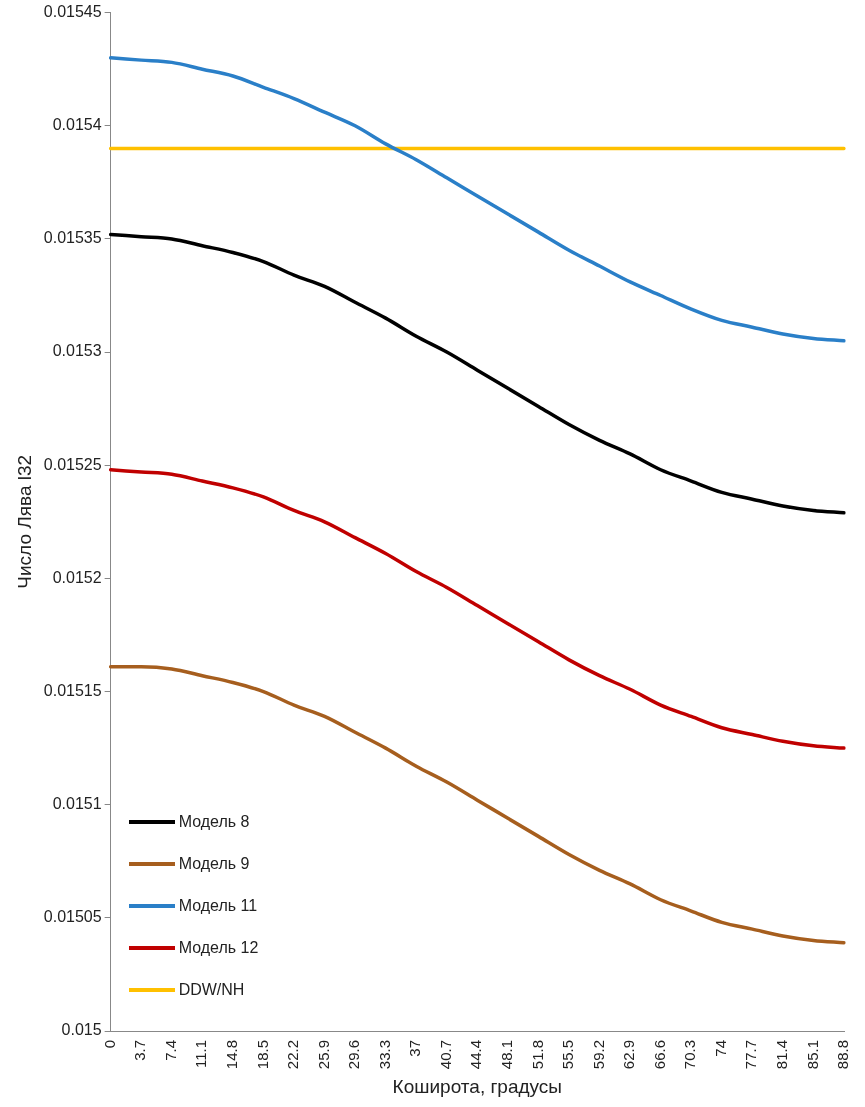 This screenshot has width=865, height=1107. I want to click on x-tick-label: 88.8, so click(843, 1055).